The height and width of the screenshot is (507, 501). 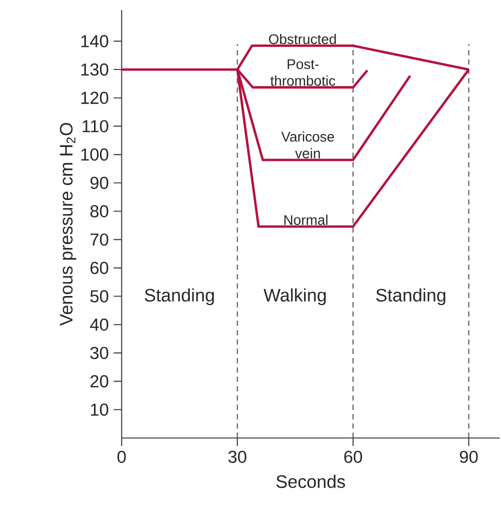 What do you see at coordinates (302, 39) in the screenshot?
I see `series-label: Obstructed` at bounding box center [302, 39].